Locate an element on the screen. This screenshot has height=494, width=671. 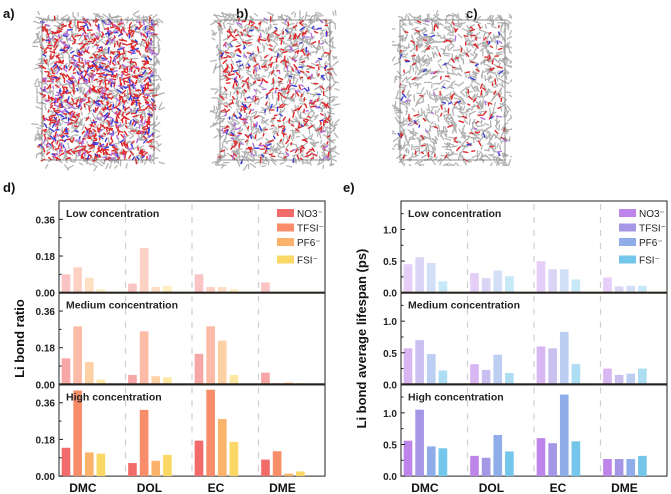
subplot-title: Medium concentration is located at coordinates (122, 306).